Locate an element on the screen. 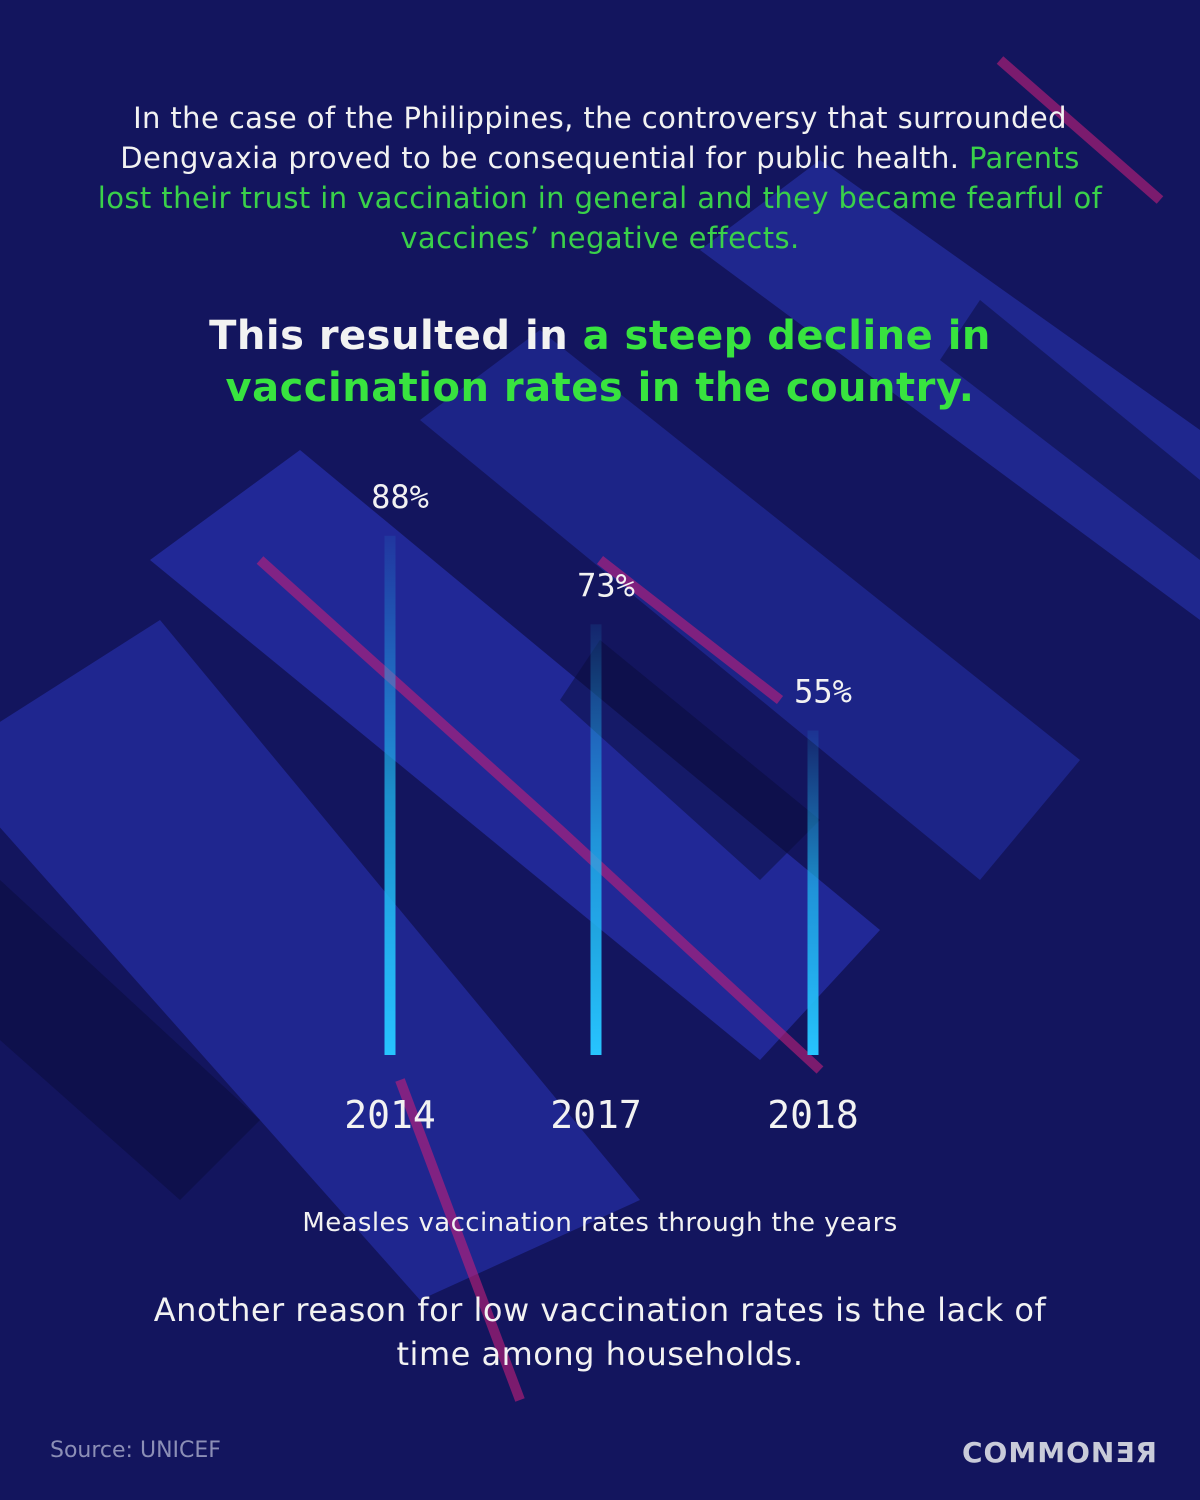 This screenshot has height=1500, width=1200. value-label-2017: 73% is located at coordinates (606, 585).